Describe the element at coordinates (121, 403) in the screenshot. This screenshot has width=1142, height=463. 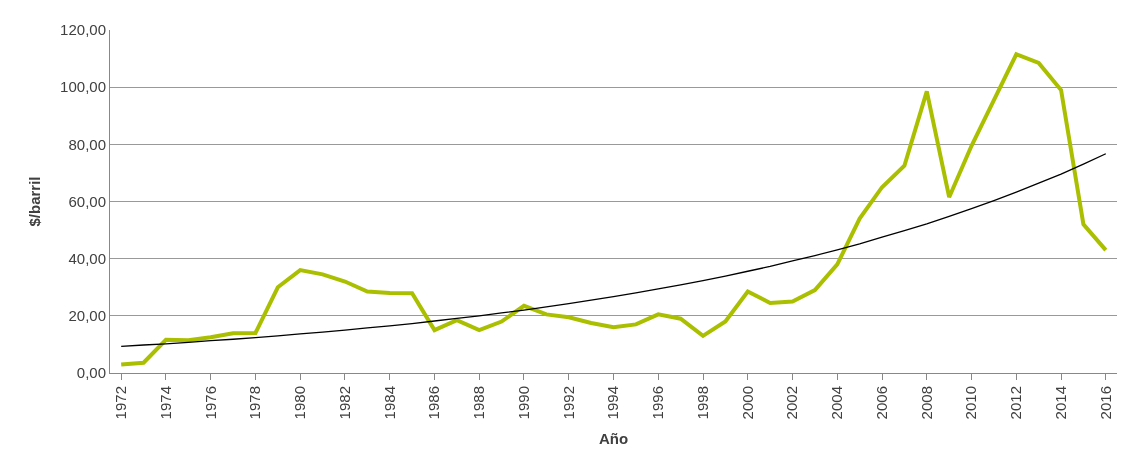
I see `x-tick-label: 1972` at that location.